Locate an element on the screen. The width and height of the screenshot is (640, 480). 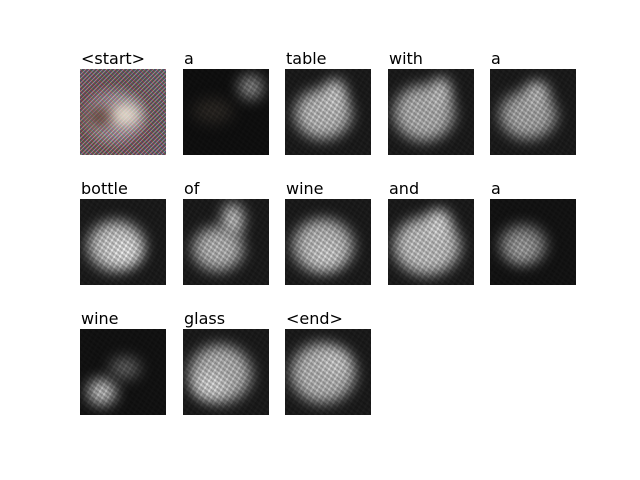
attention-cell-1: a is located at coordinates (226, 102).